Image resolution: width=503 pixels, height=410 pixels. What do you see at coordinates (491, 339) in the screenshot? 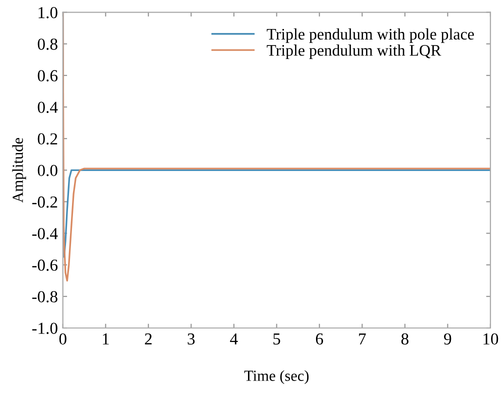
I see `x-tick-label: 10` at bounding box center [491, 339].